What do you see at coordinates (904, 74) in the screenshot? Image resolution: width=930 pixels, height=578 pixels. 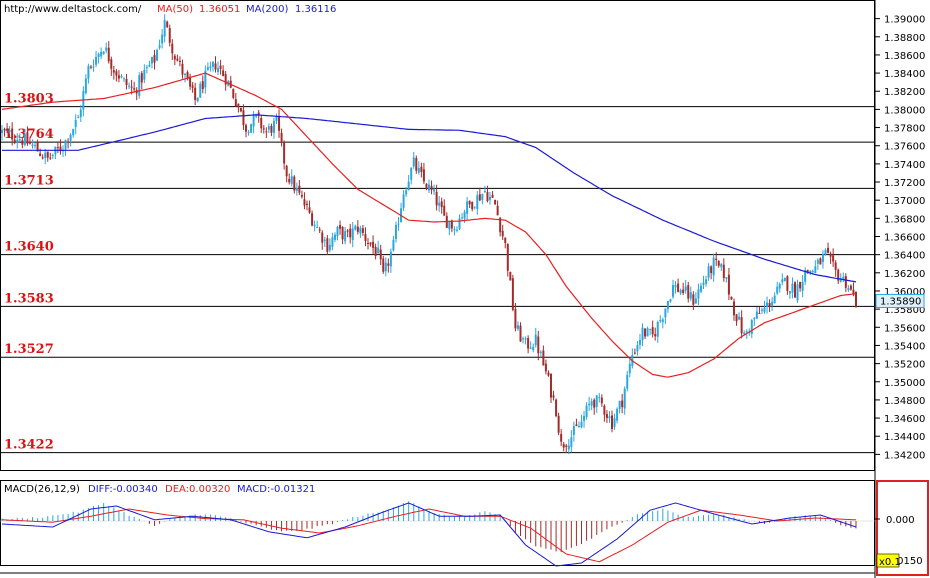 I see `price-tick-label: 1.38400` at bounding box center [904, 74].